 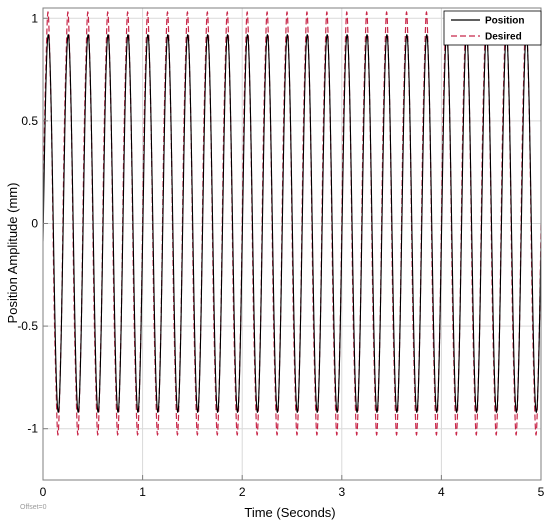 I want to click on x-tick-label: 1, so click(x=142, y=492).